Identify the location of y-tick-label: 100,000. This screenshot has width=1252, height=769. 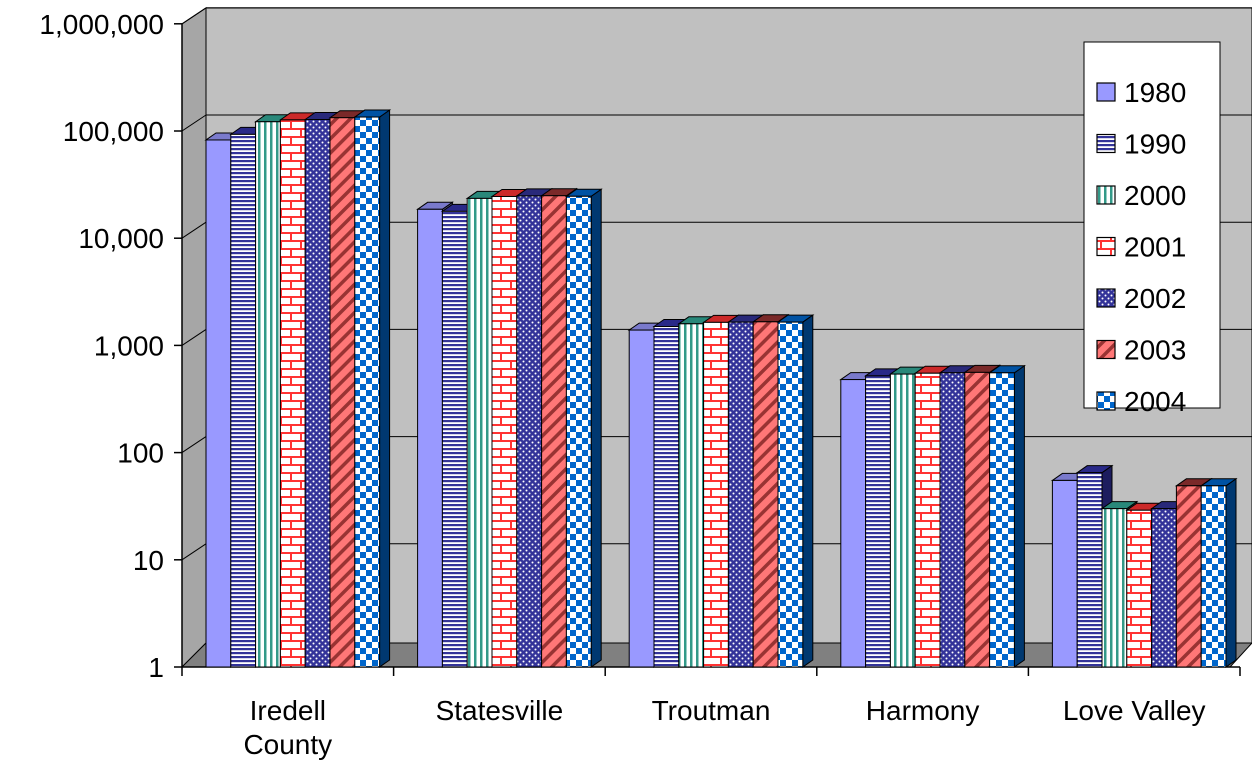
(113, 131).